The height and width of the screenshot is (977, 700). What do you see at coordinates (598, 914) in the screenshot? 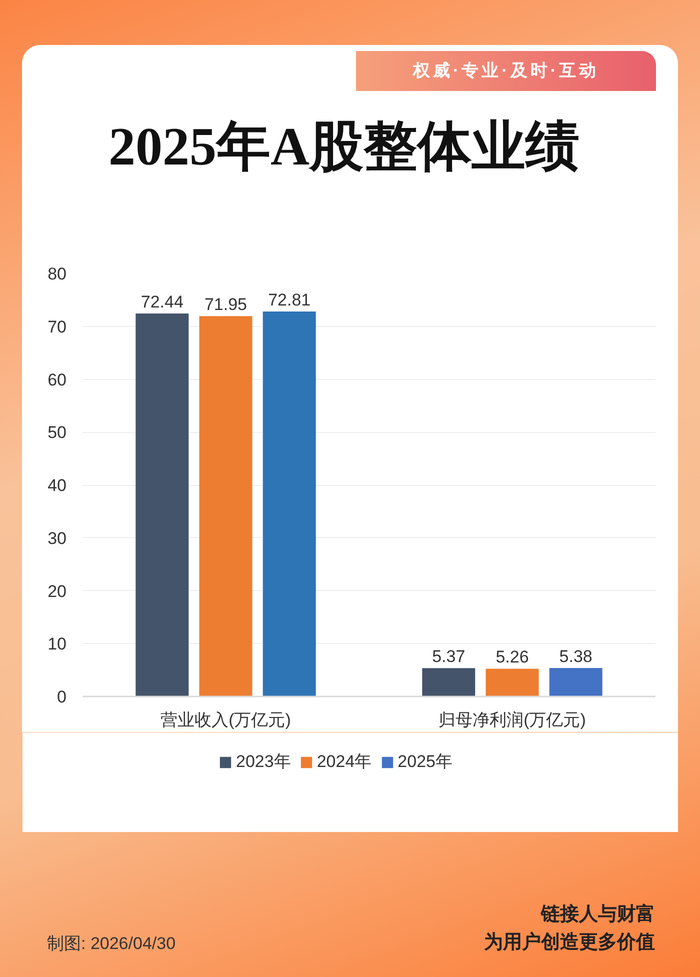
I see `text: 链接人与财富` at bounding box center [598, 914].